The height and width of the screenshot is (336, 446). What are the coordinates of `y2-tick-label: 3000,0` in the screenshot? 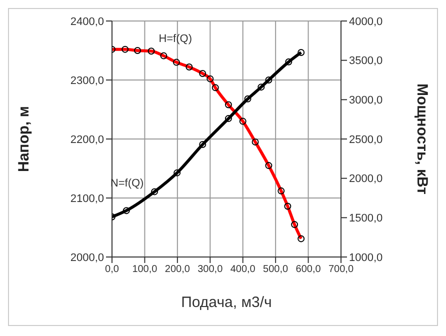 It's located at (366, 100).